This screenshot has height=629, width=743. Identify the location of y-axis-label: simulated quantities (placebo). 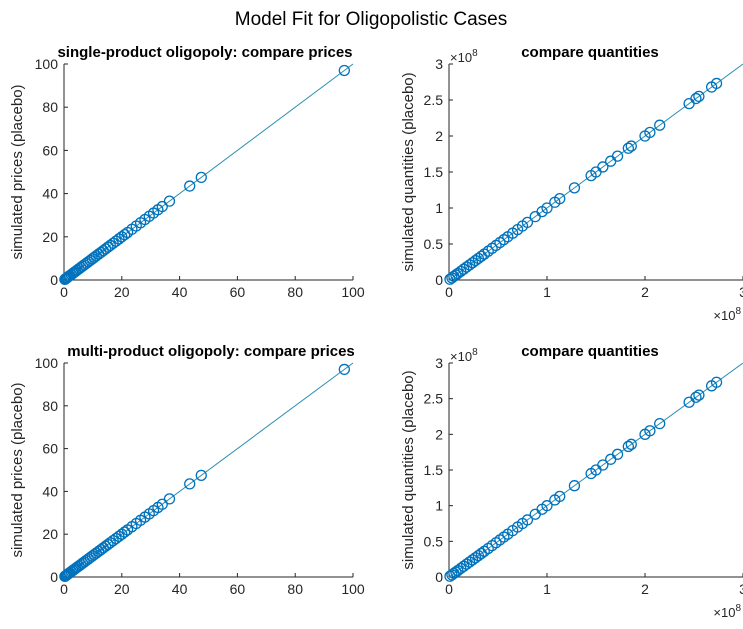
(408, 171).